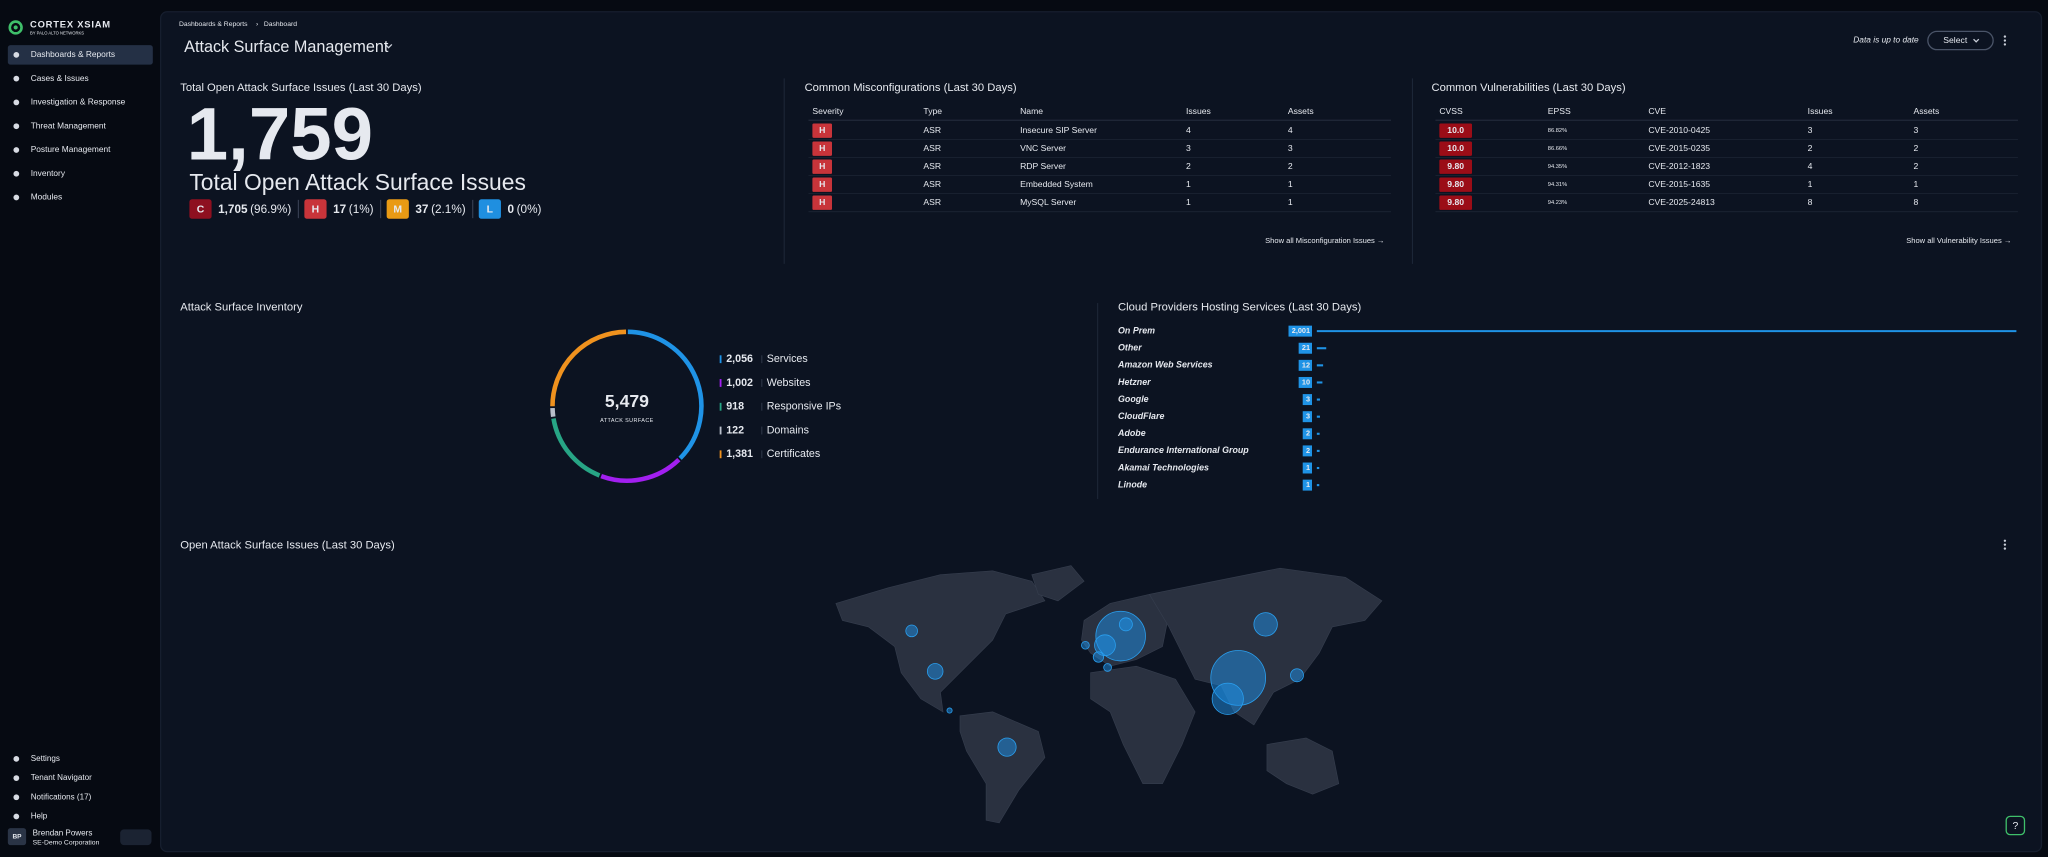 The width and height of the screenshot is (2048, 857). I want to click on nav-item: Settings, so click(45, 758).